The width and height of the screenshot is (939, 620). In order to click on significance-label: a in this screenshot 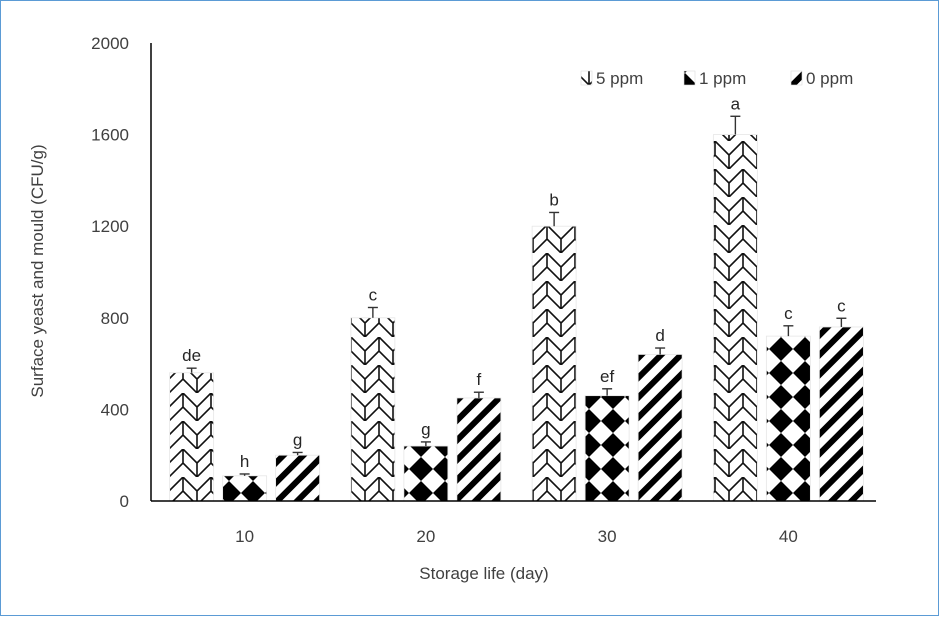, I will do `click(736, 103)`.